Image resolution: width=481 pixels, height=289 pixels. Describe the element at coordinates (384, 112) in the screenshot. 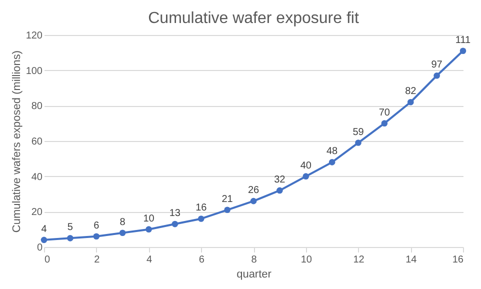

I see `data-label: 70` at that location.